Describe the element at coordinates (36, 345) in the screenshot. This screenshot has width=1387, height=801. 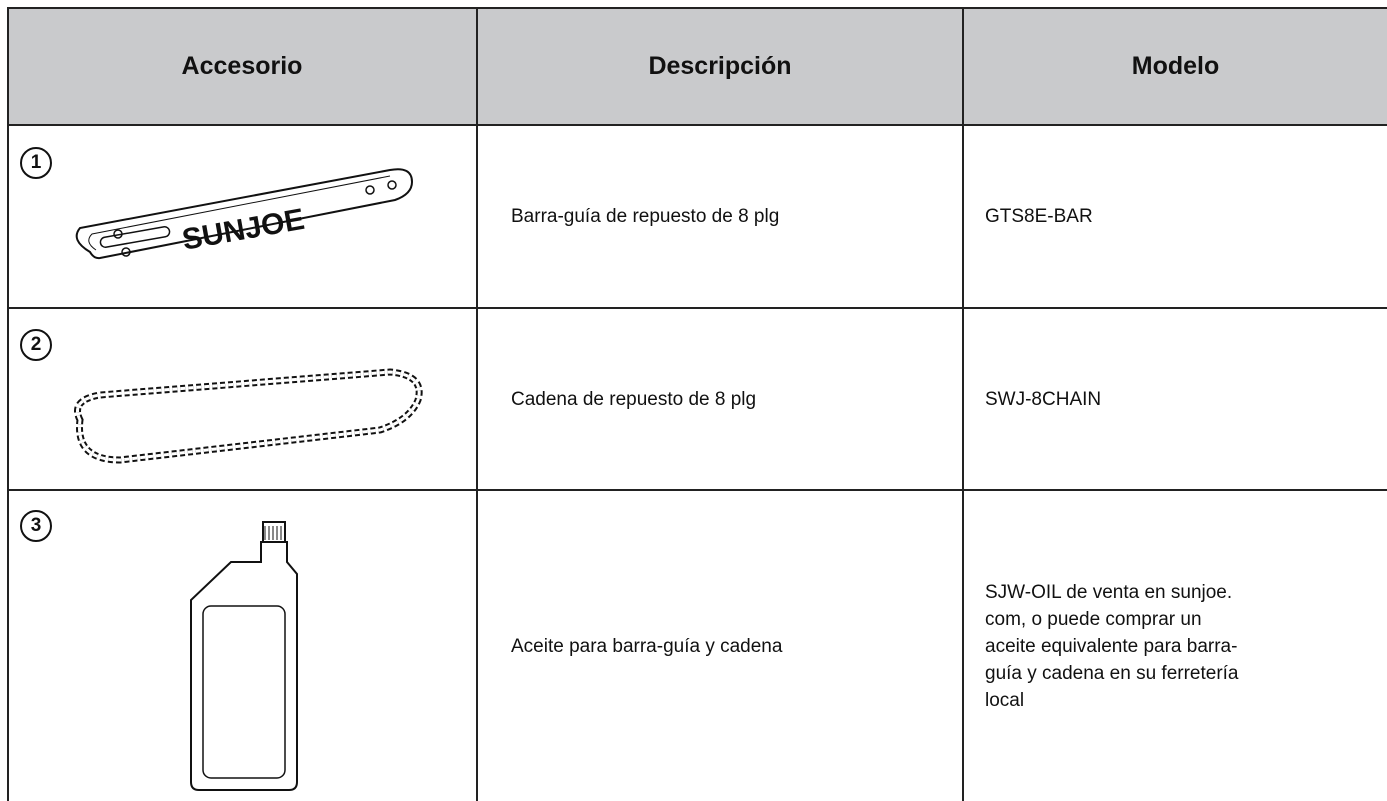
I see `item-number: 2` at that location.